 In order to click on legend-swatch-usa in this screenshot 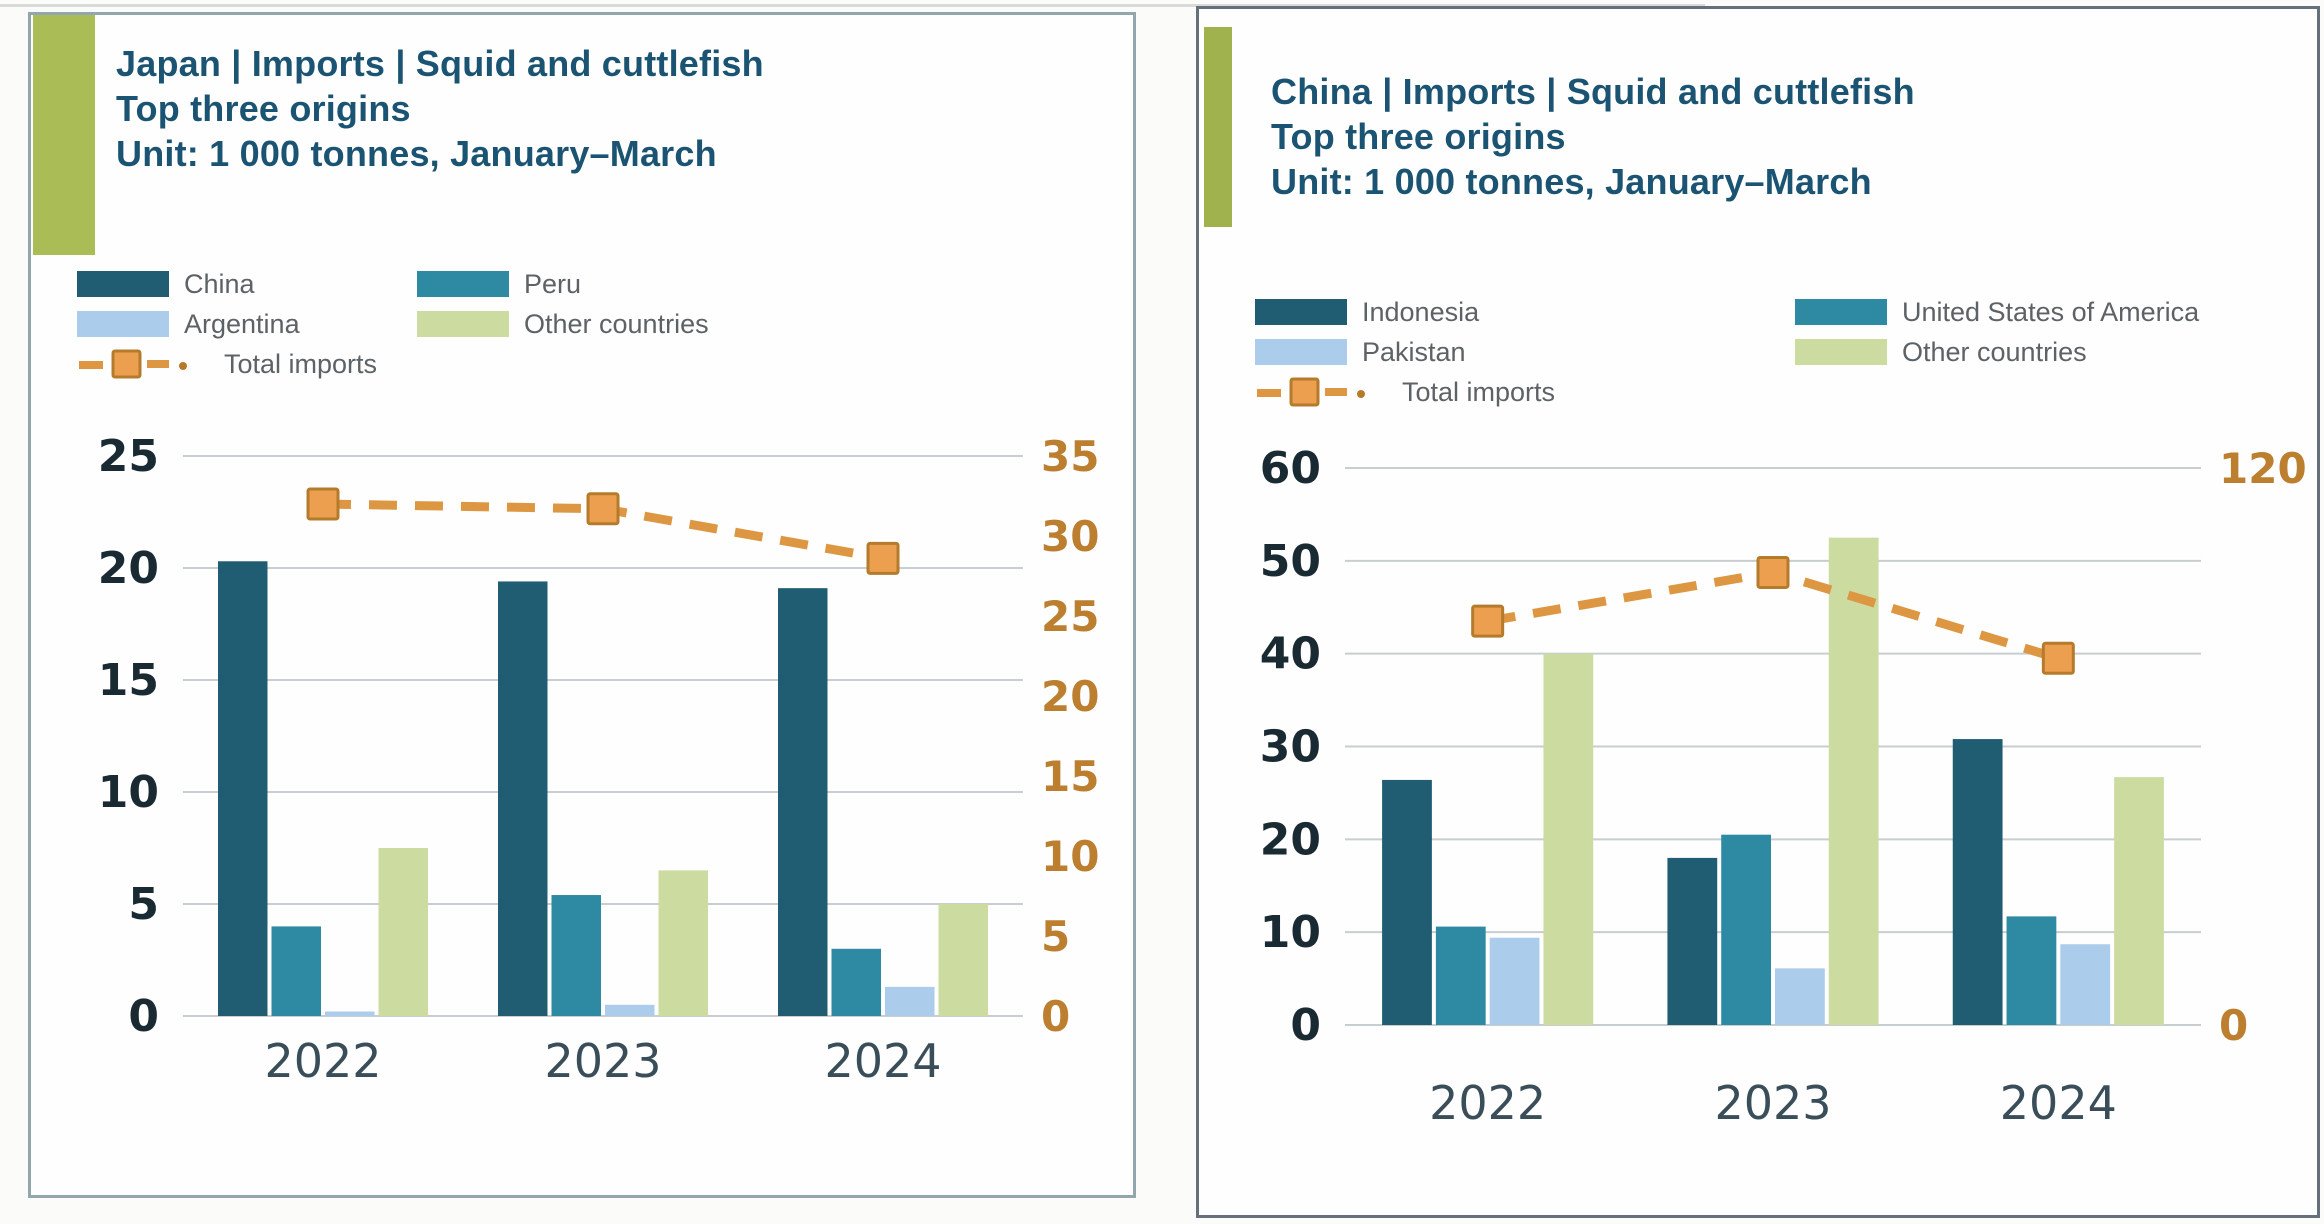, I will do `click(1841, 312)`.